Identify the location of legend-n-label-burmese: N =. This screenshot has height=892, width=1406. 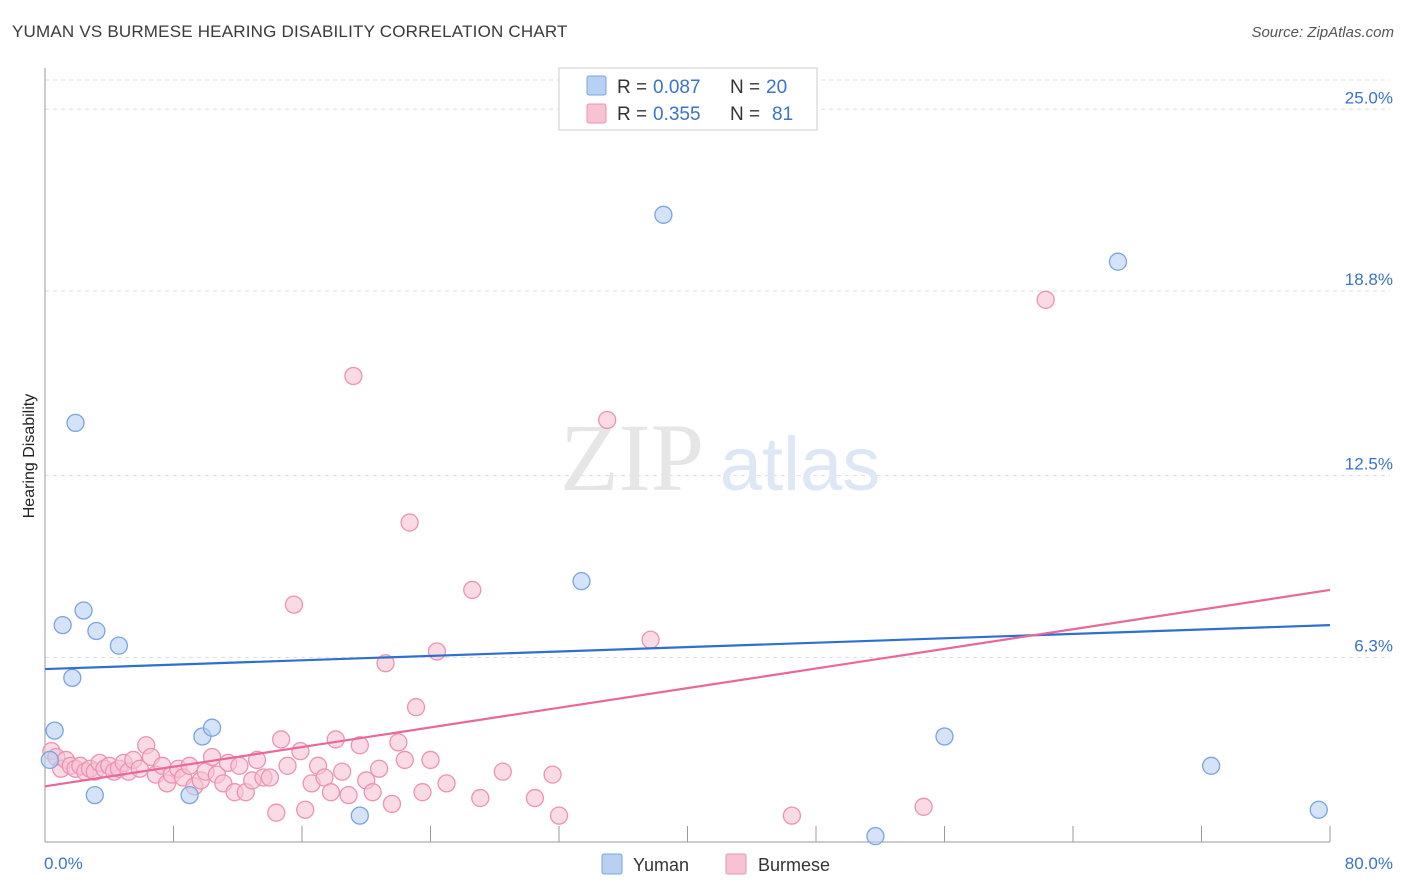
(745, 114).